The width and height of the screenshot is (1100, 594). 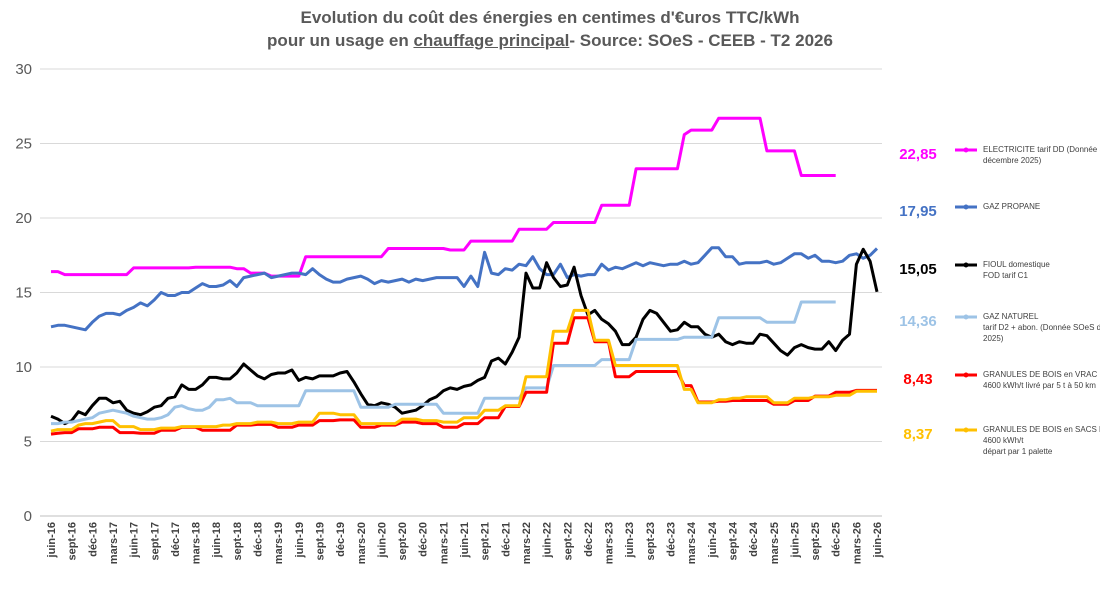 What do you see at coordinates (713, 539) in the screenshot?
I see `x-tick-label: juin-24` at bounding box center [713, 539].